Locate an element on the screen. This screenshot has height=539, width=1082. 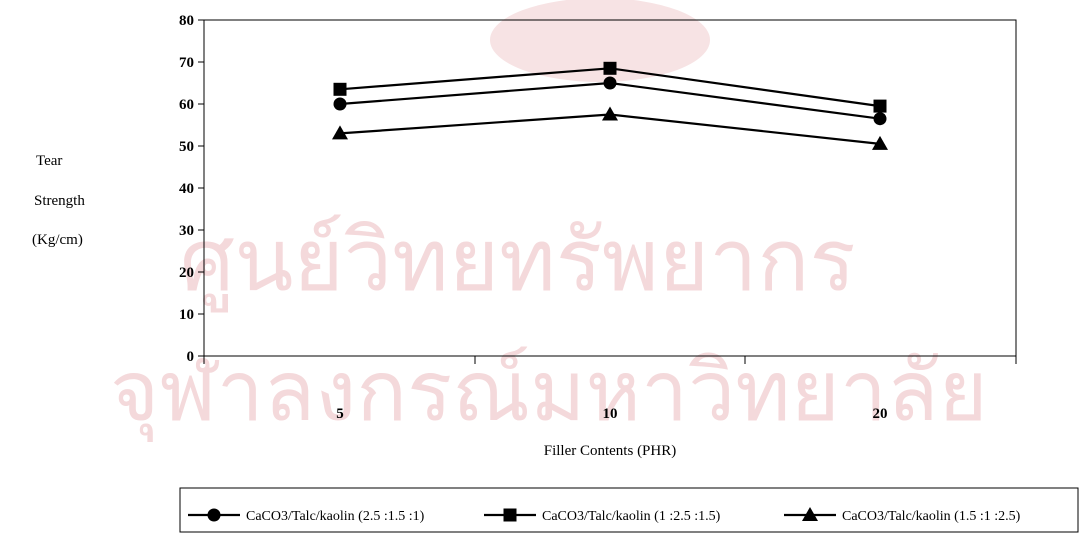
series-triangle is located at coordinates (610, 128).